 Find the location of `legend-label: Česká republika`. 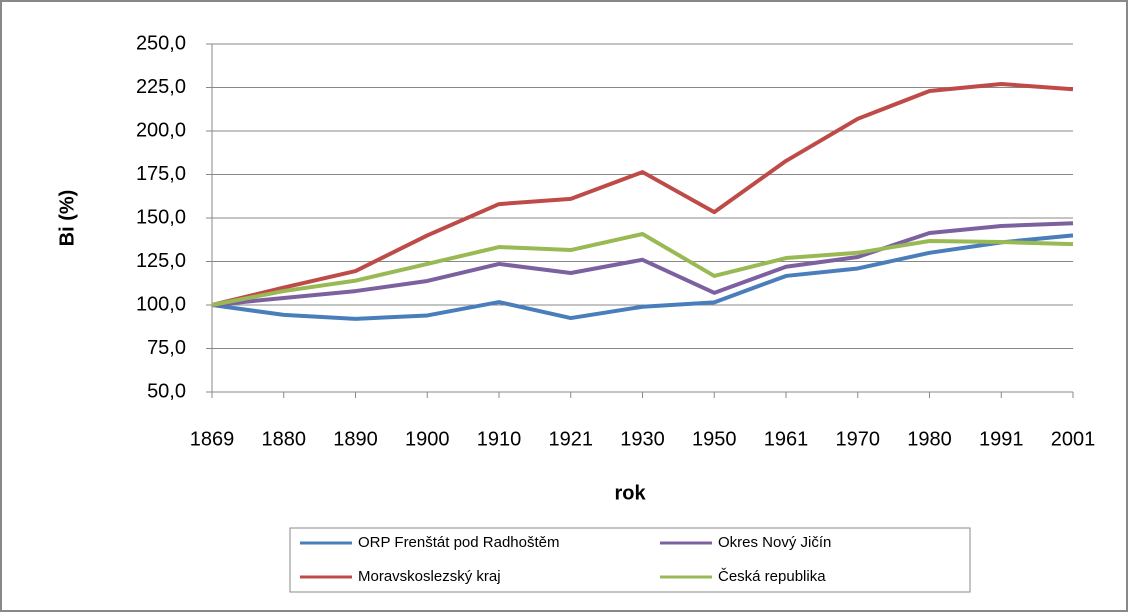

legend-label: Česká republika is located at coordinates (772, 576).